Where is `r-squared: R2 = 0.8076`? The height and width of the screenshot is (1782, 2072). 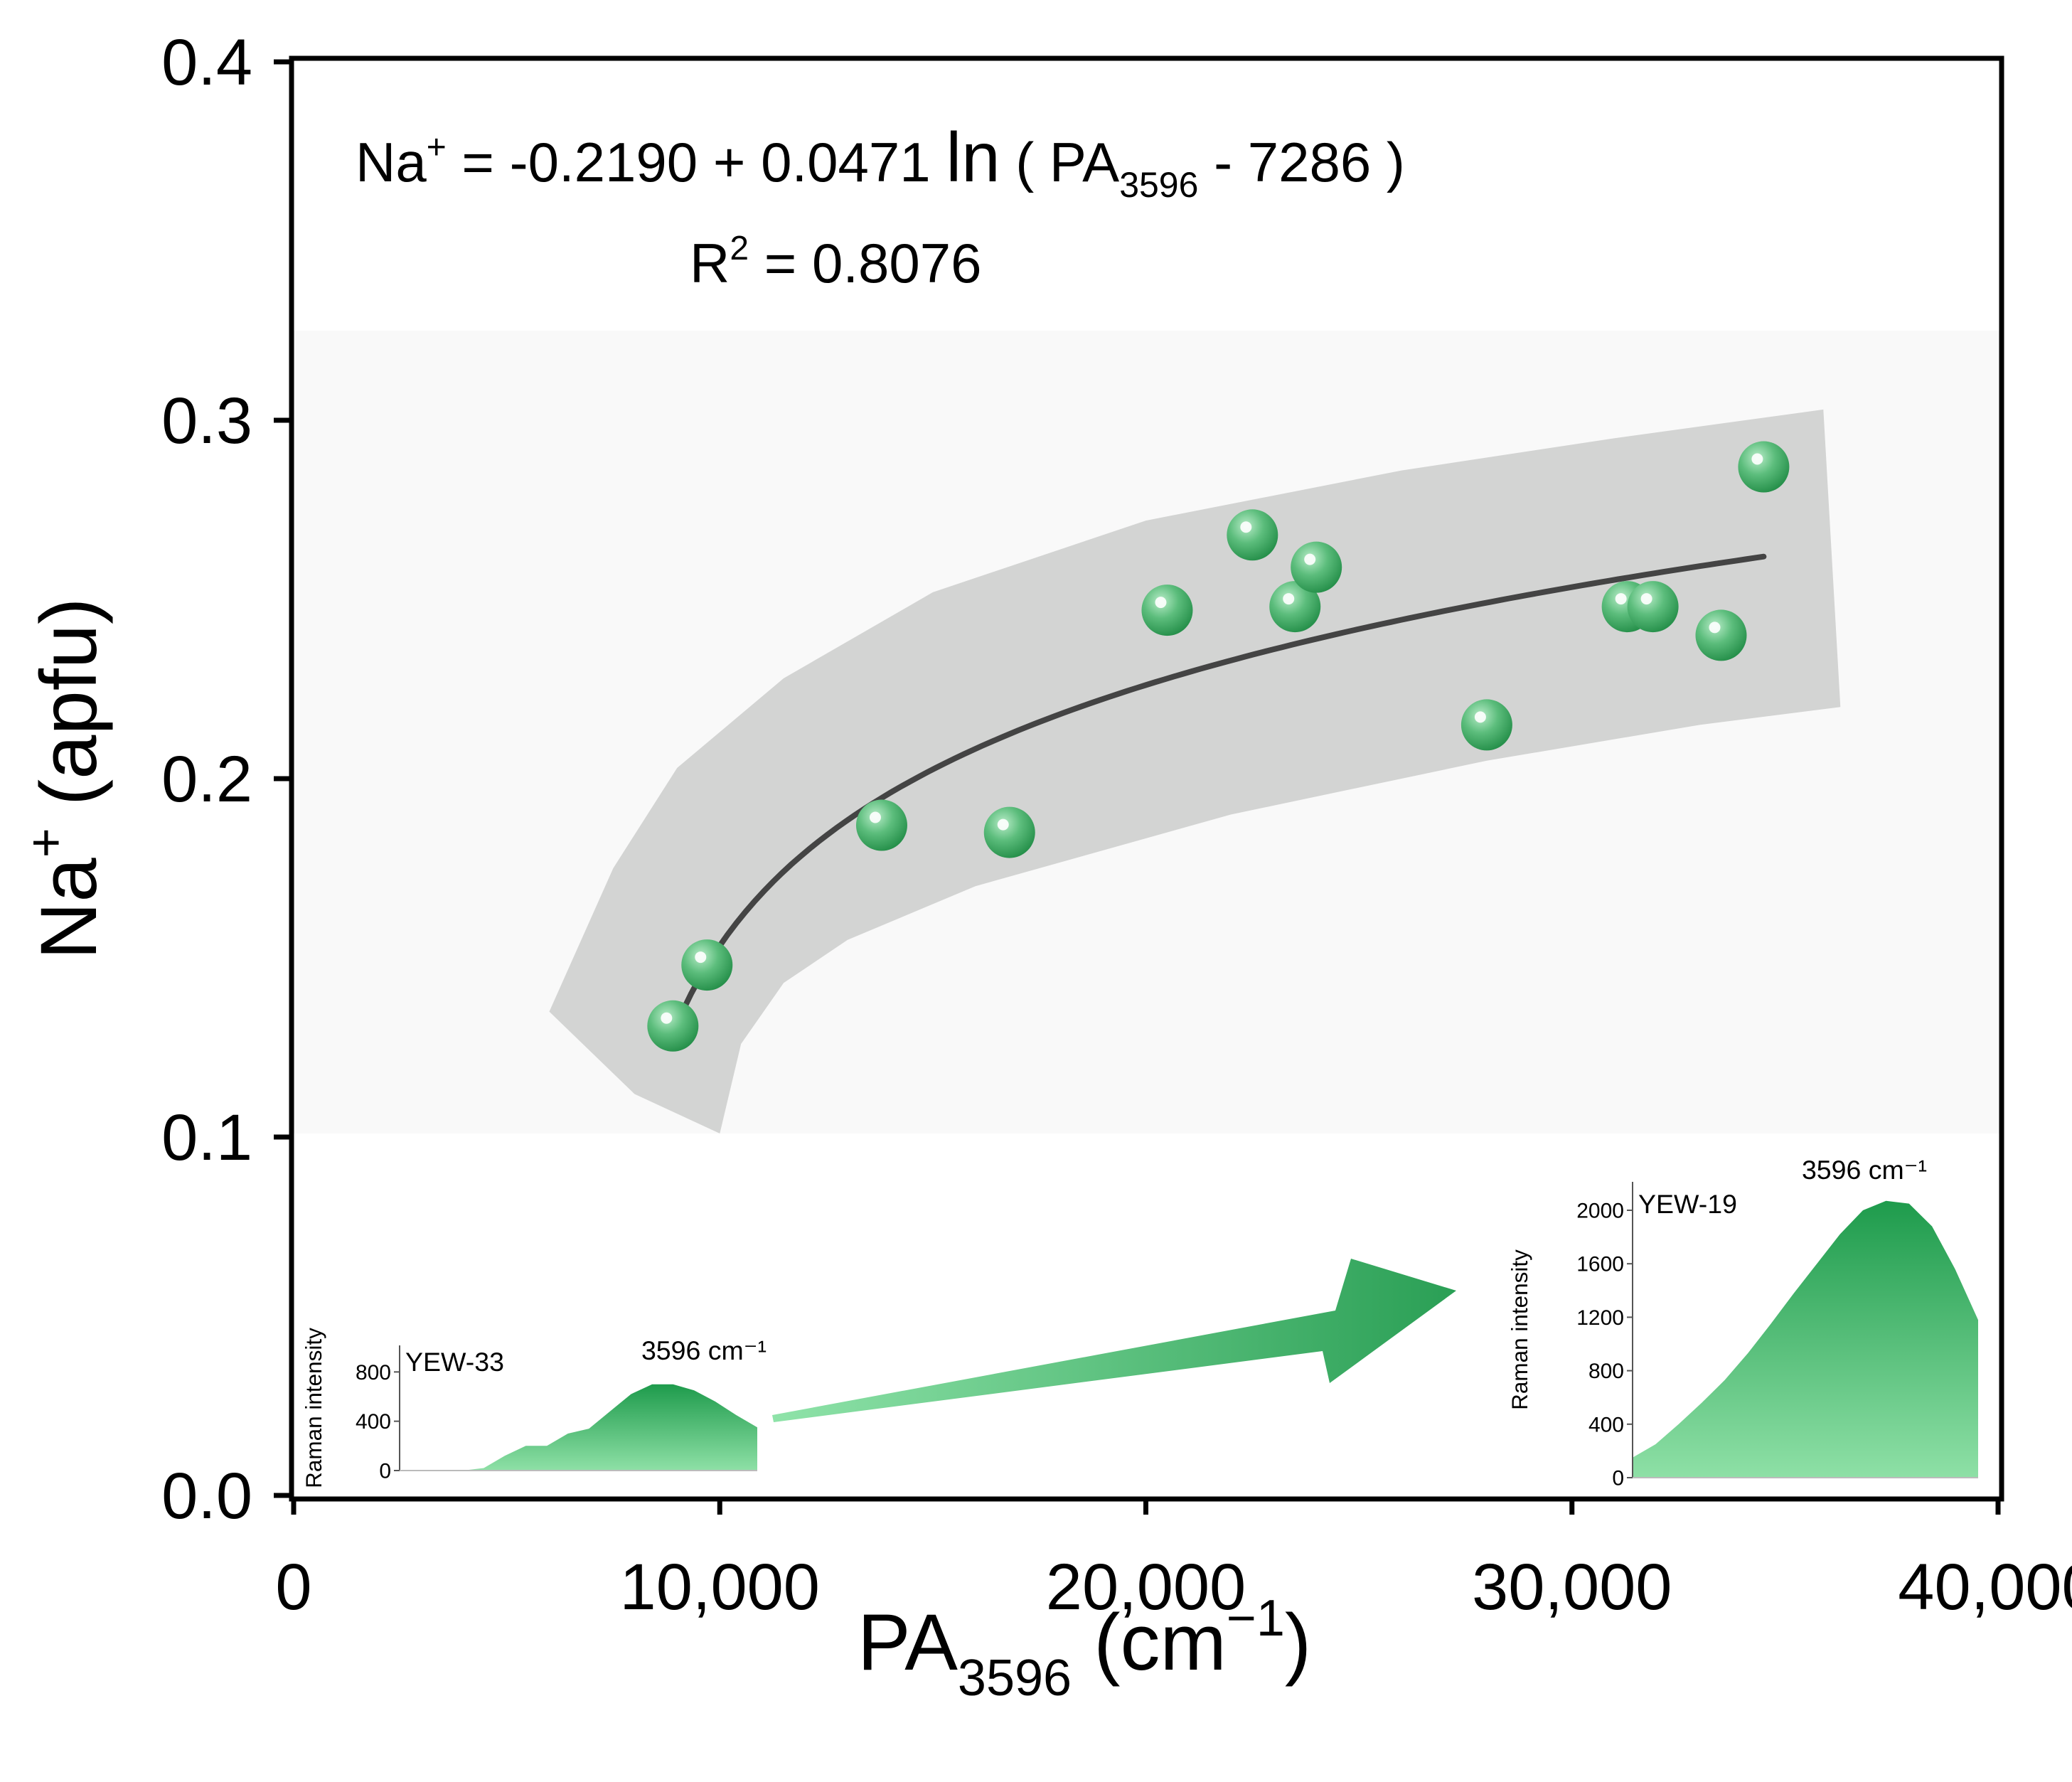 r-squared: R2 = 0.8076 is located at coordinates (836, 262).